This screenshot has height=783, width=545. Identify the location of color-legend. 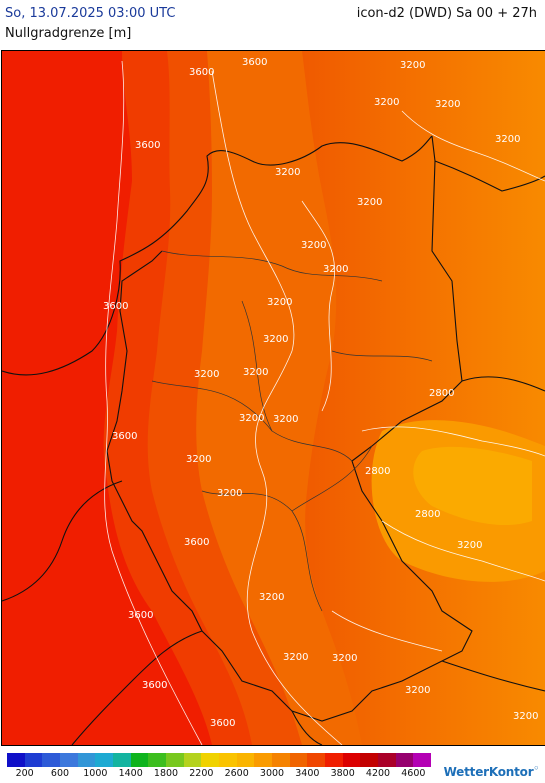
(219, 760).